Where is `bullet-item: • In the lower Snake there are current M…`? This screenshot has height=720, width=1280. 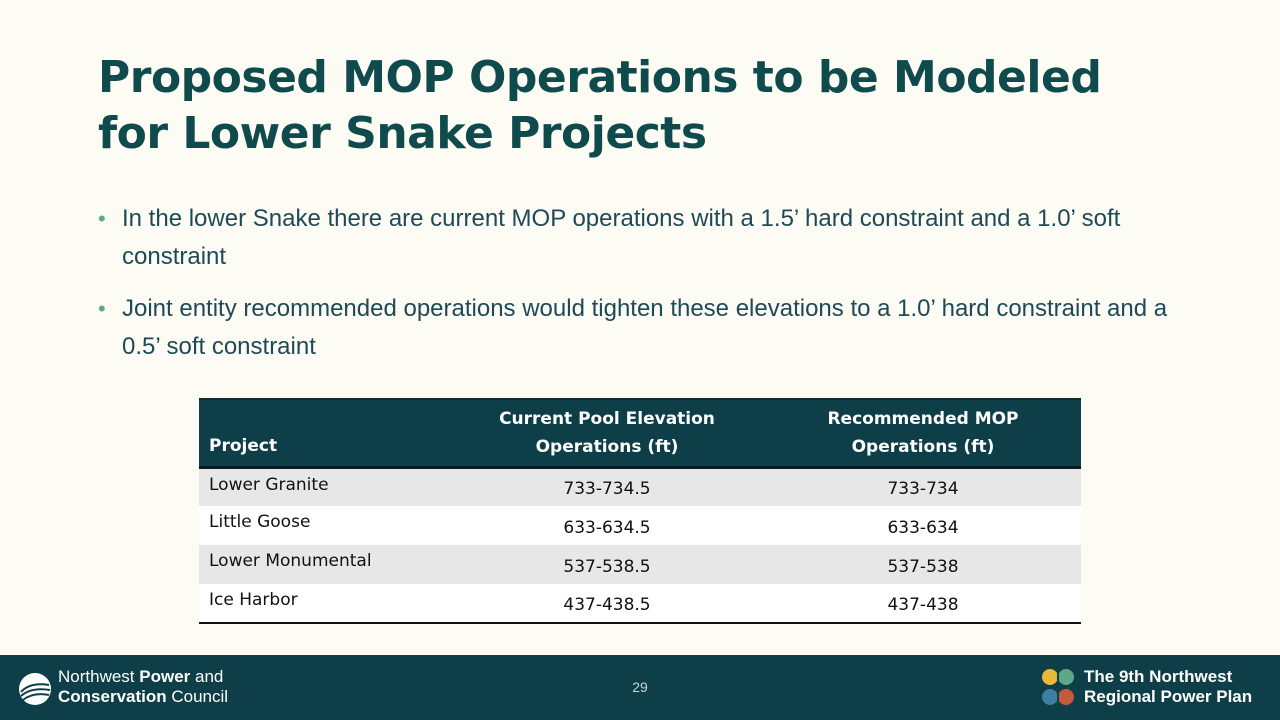 bullet-item: • In the lower Snake there are current M… is located at coordinates (643, 238).